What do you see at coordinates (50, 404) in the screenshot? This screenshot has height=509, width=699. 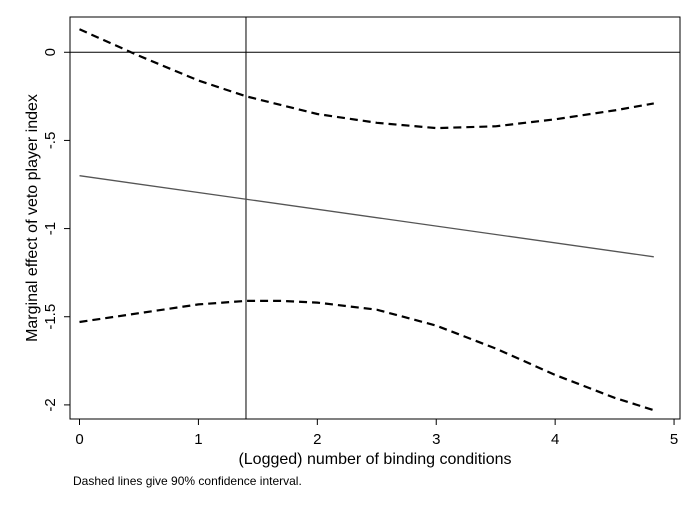 I see `y-tick-label: -2` at bounding box center [50, 404].